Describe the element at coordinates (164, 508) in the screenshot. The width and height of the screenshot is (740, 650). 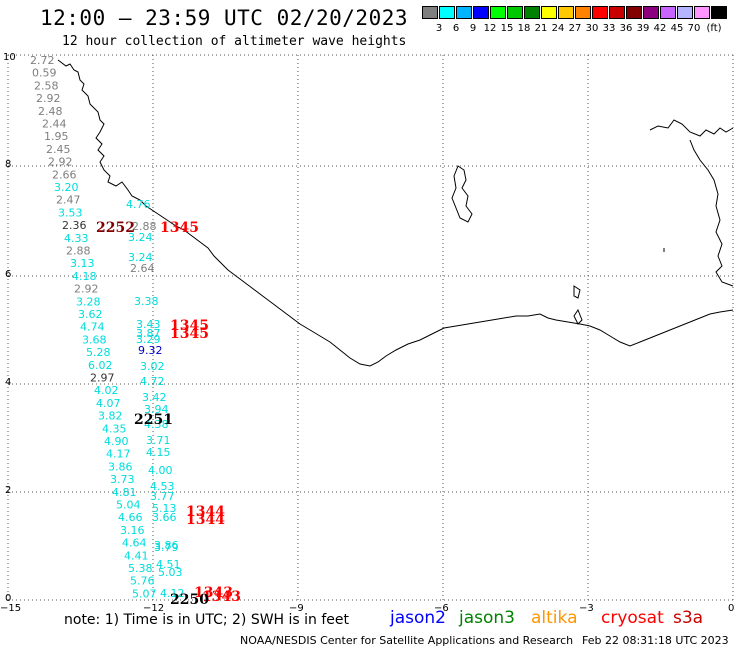
I see `wave-height-label: 5.13` at that location.